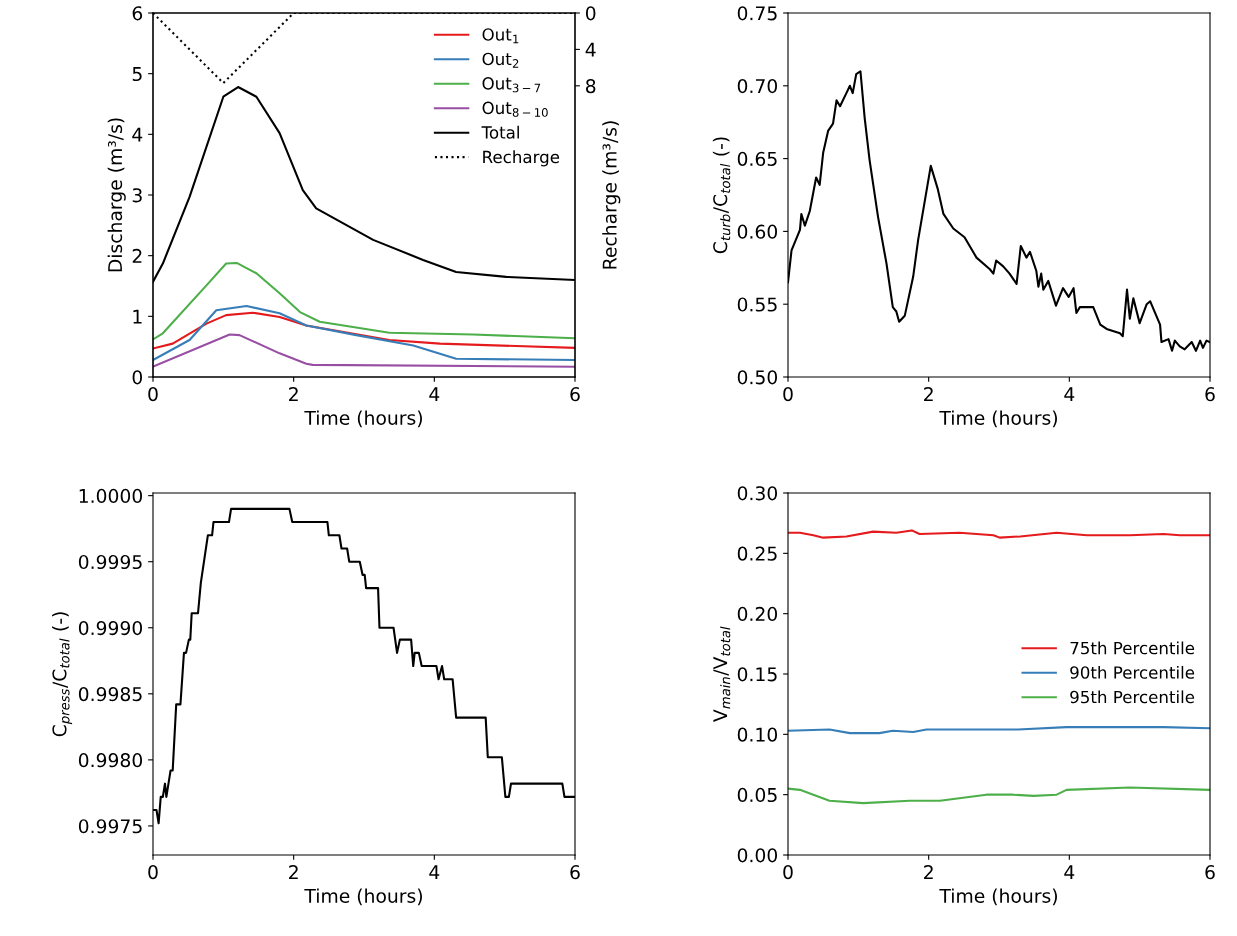 The width and height of the screenshot is (1237, 936). What do you see at coordinates (110, 562) in the screenshot?
I see `y-tick-label: 0.9995` at bounding box center [110, 562].